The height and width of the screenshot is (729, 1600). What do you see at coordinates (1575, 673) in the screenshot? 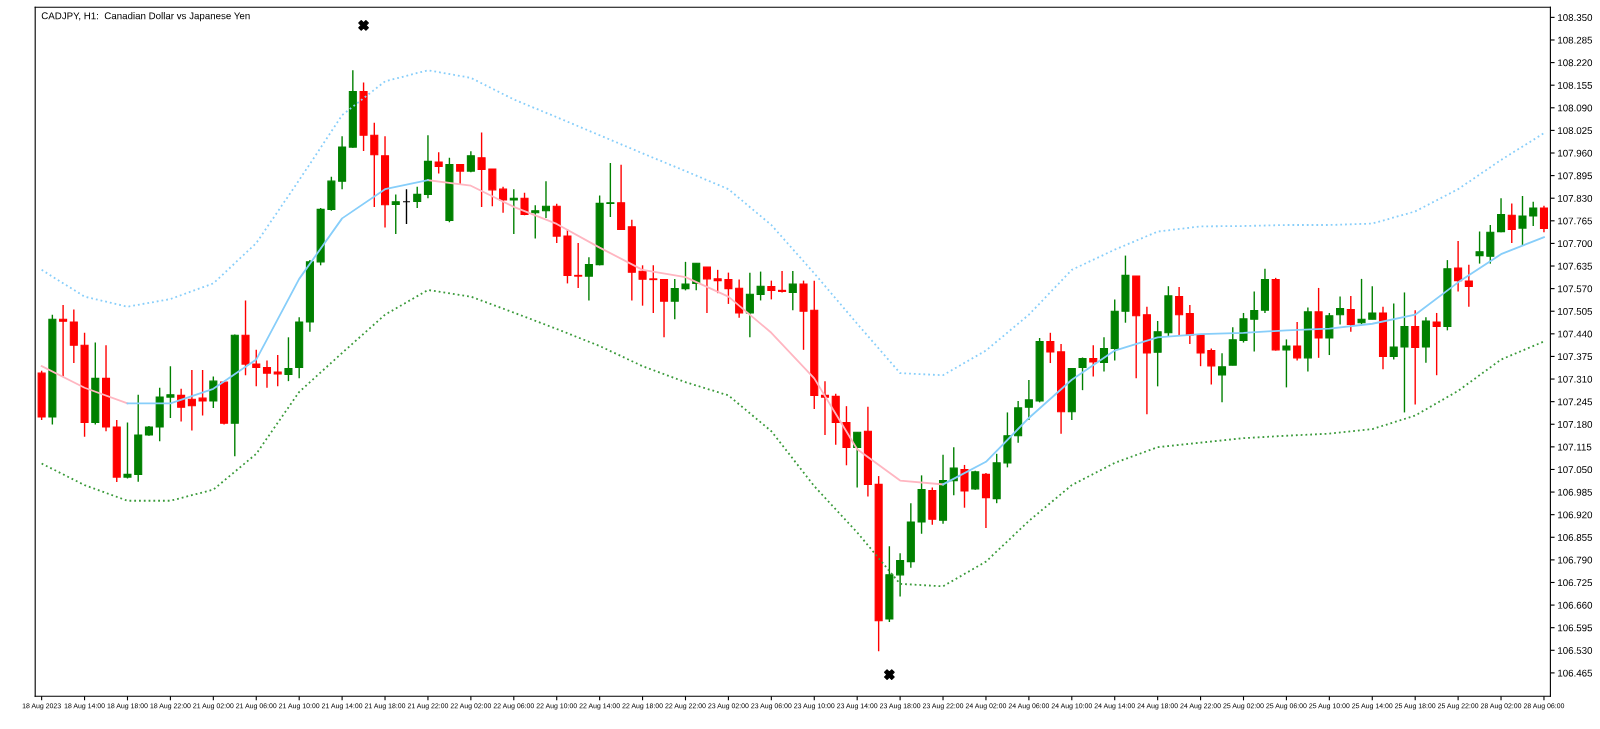
I see `y-tick-label: 106.465` at bounding box center [1575, 673].